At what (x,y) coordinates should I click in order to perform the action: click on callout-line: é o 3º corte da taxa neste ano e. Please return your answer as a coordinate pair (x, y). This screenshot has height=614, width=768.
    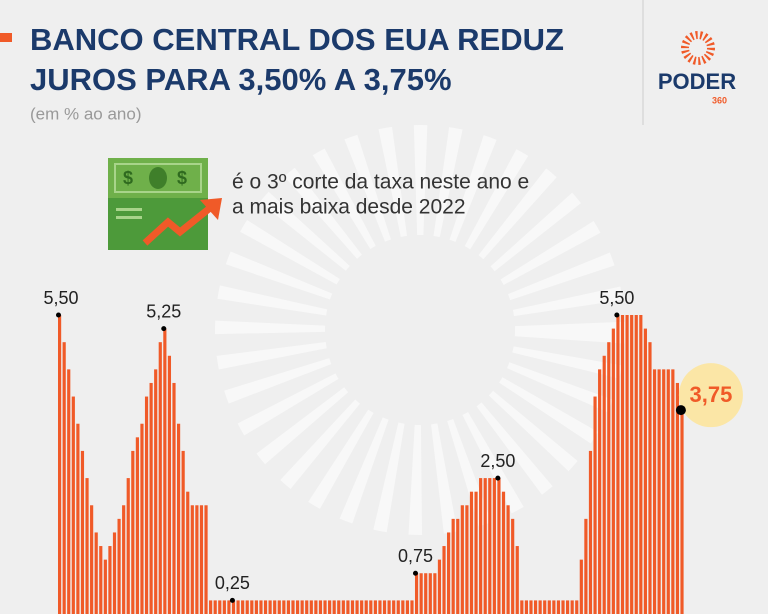
    Looking at the image, I should click on (380, 182).